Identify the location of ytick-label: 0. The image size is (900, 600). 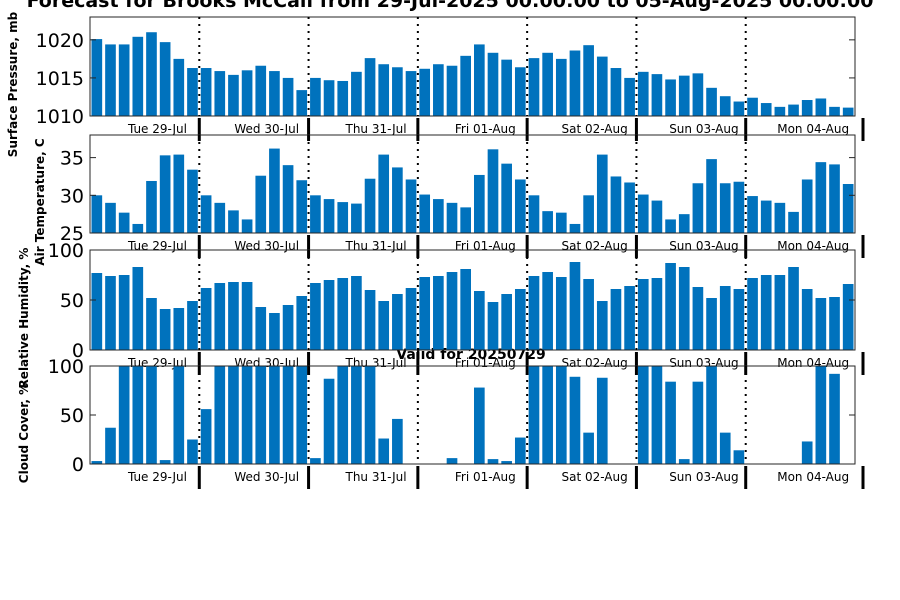
(78, 351).